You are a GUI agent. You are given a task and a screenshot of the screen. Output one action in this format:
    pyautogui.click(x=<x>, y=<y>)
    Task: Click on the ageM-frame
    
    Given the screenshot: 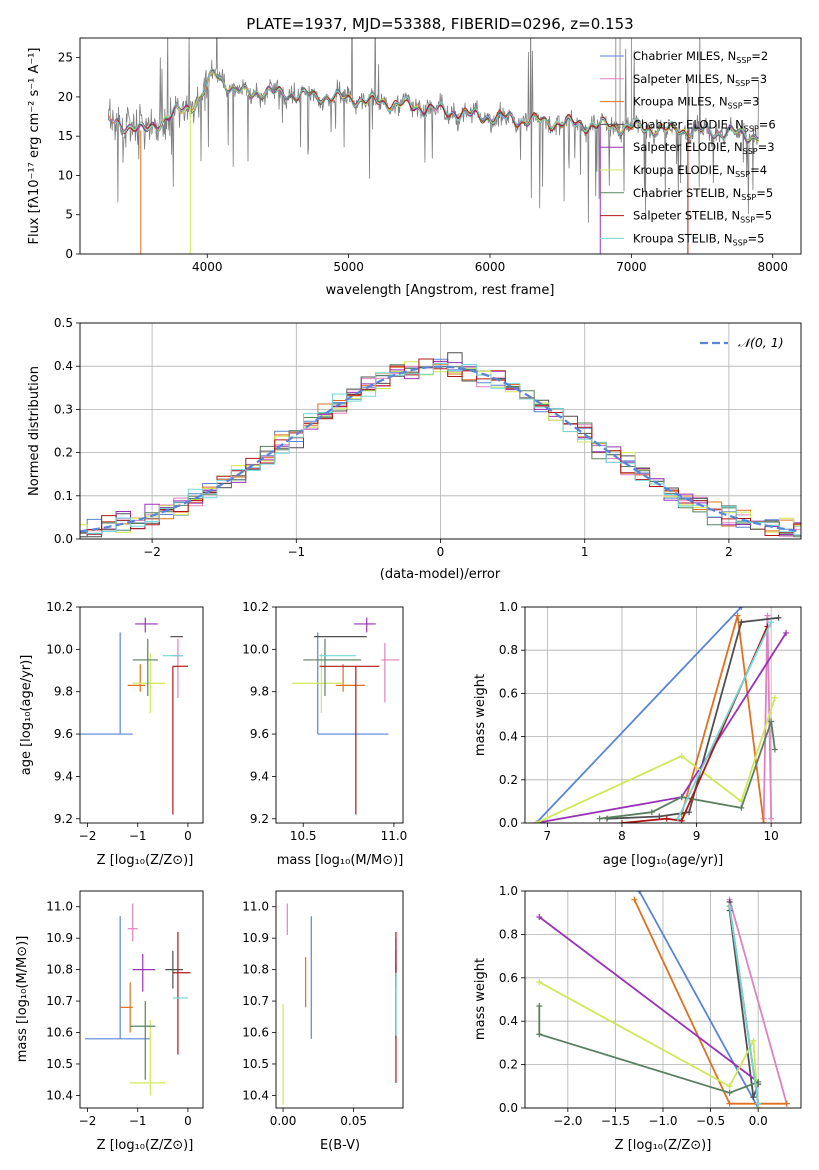 What is the action you would take?
    pyautogui.click(x=339, y=715)
    